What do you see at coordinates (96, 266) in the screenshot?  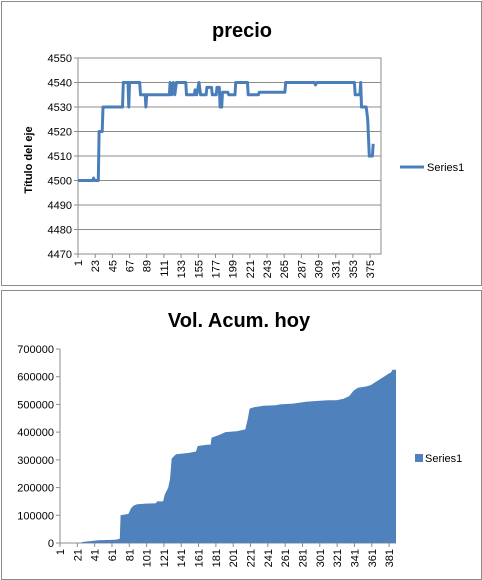 I see `x-tick-label: 23` at bounding box center [96, 266].